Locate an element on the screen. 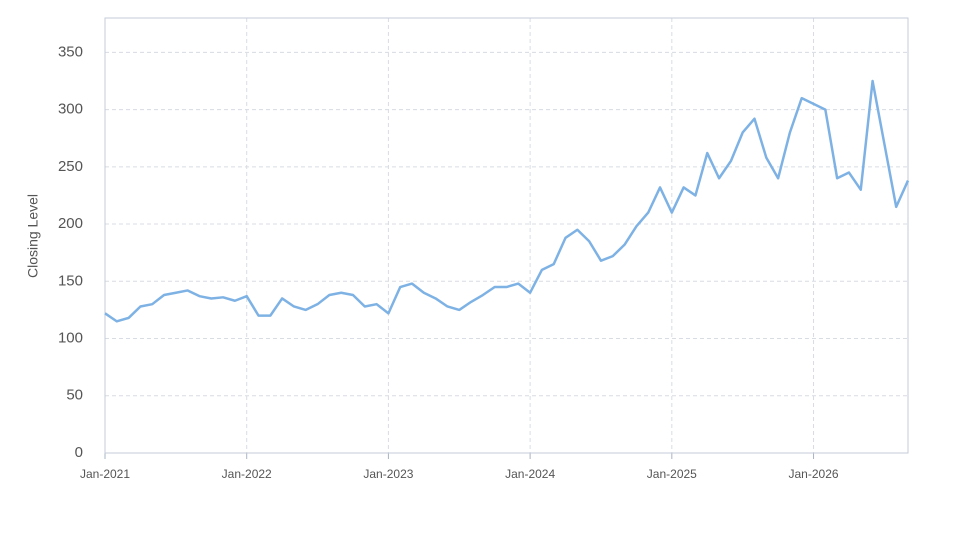 The height and width of the screenshot is (552, 974). y-axis-label: Closing Level is located at coordinates (33, 236).